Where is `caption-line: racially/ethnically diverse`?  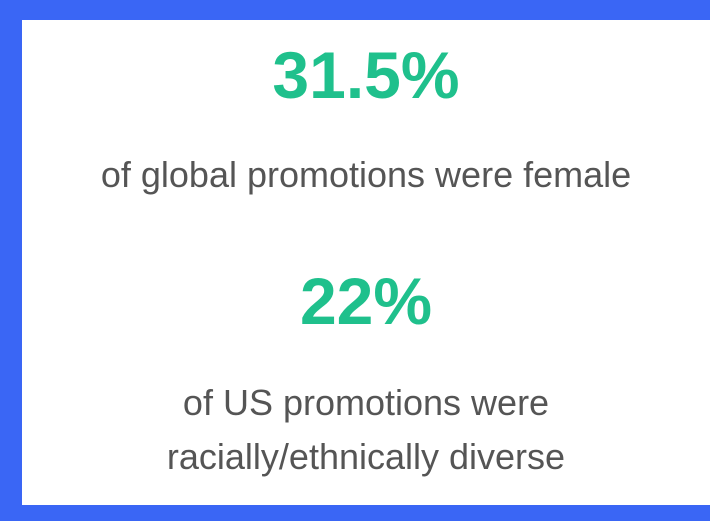
caption-line: racially/ethnically diverse is located at coordinates (366, 456).